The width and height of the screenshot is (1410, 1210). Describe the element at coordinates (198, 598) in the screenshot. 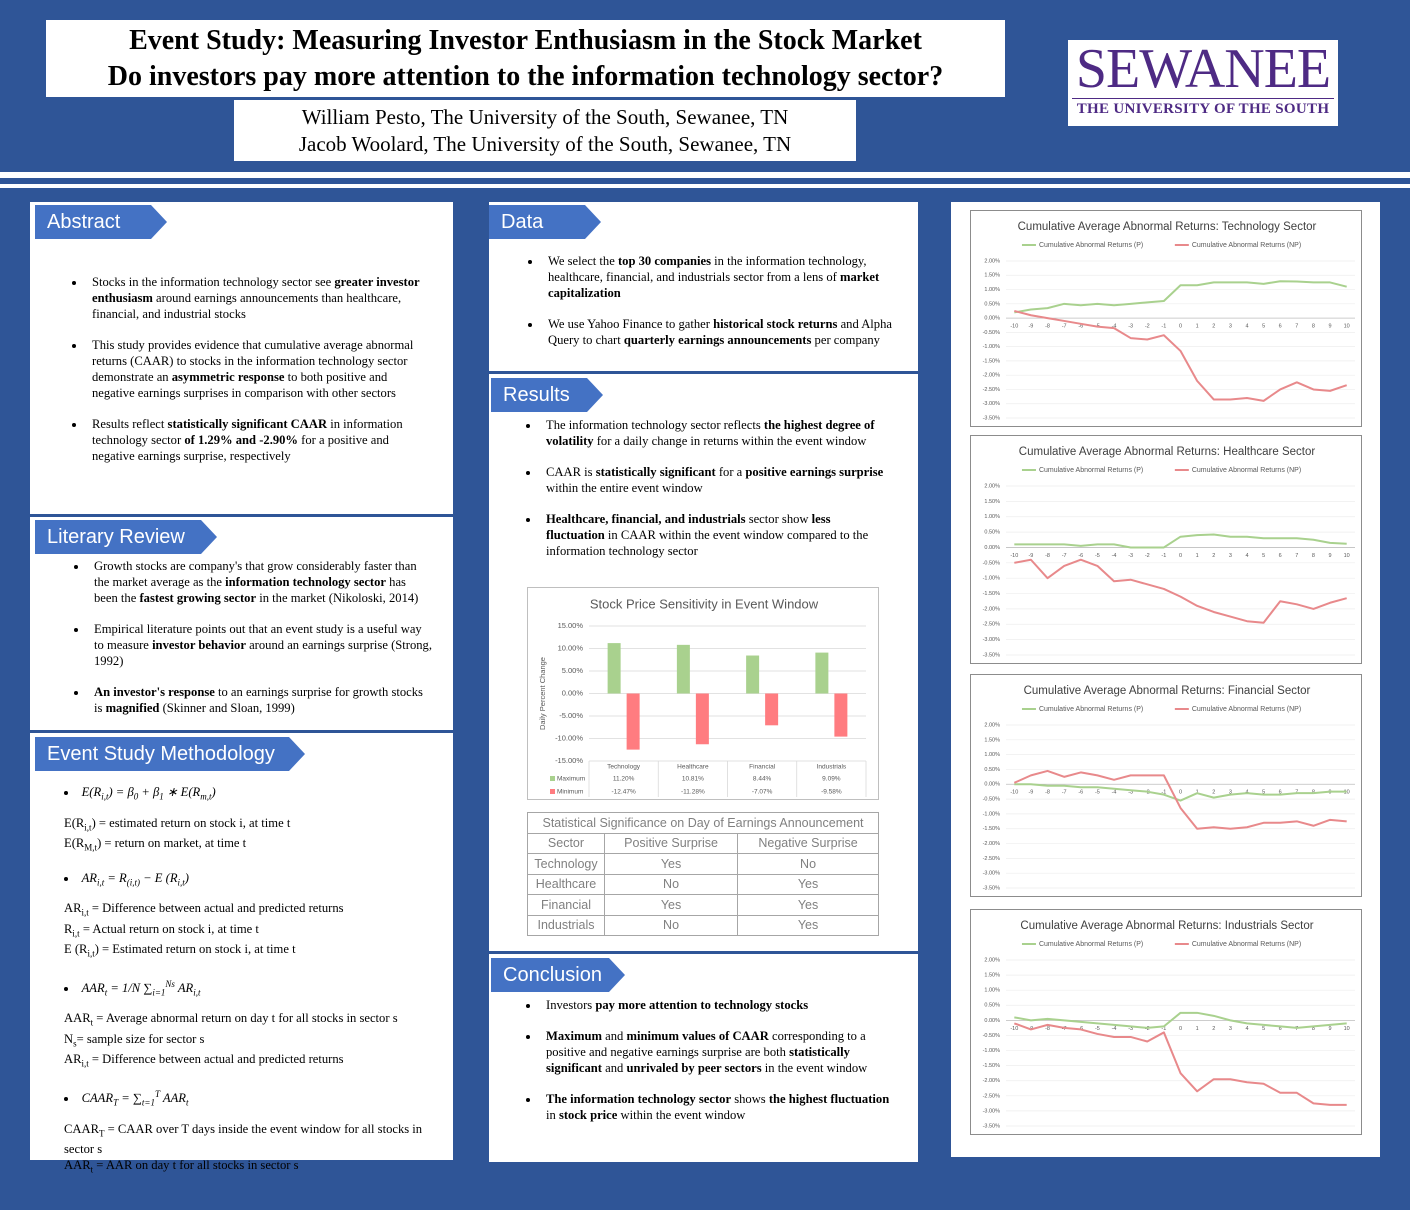

I see `text-run: fastest growing sector` at that location.